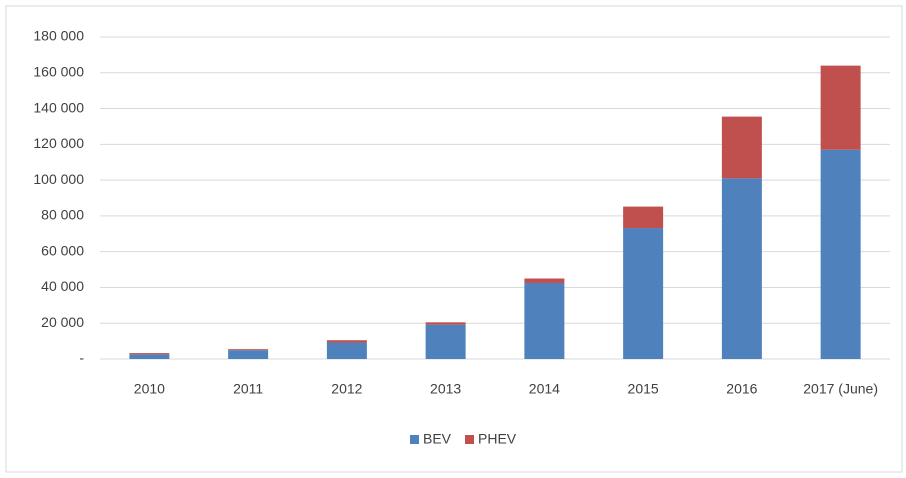 The width and height of the screenshot is (906, 478). Describe the element at coordinates (58, 36) in the screenshot. I see `y-tick-label: 180 000` at that location.